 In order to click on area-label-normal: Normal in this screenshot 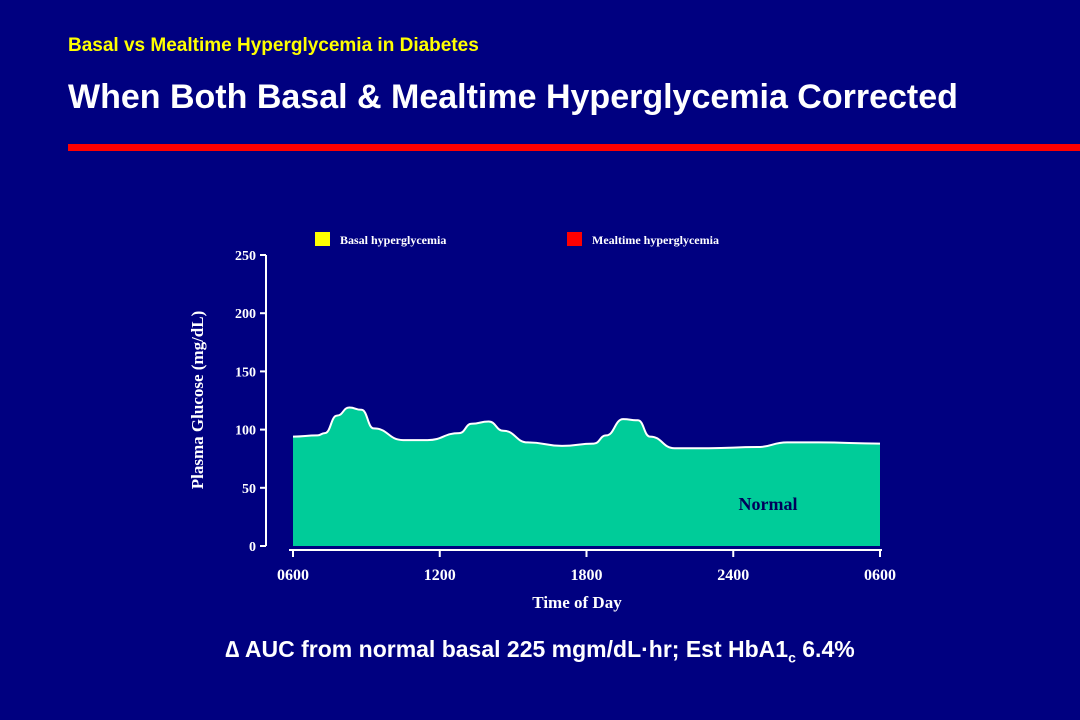, I will do `click(768, 504)`.